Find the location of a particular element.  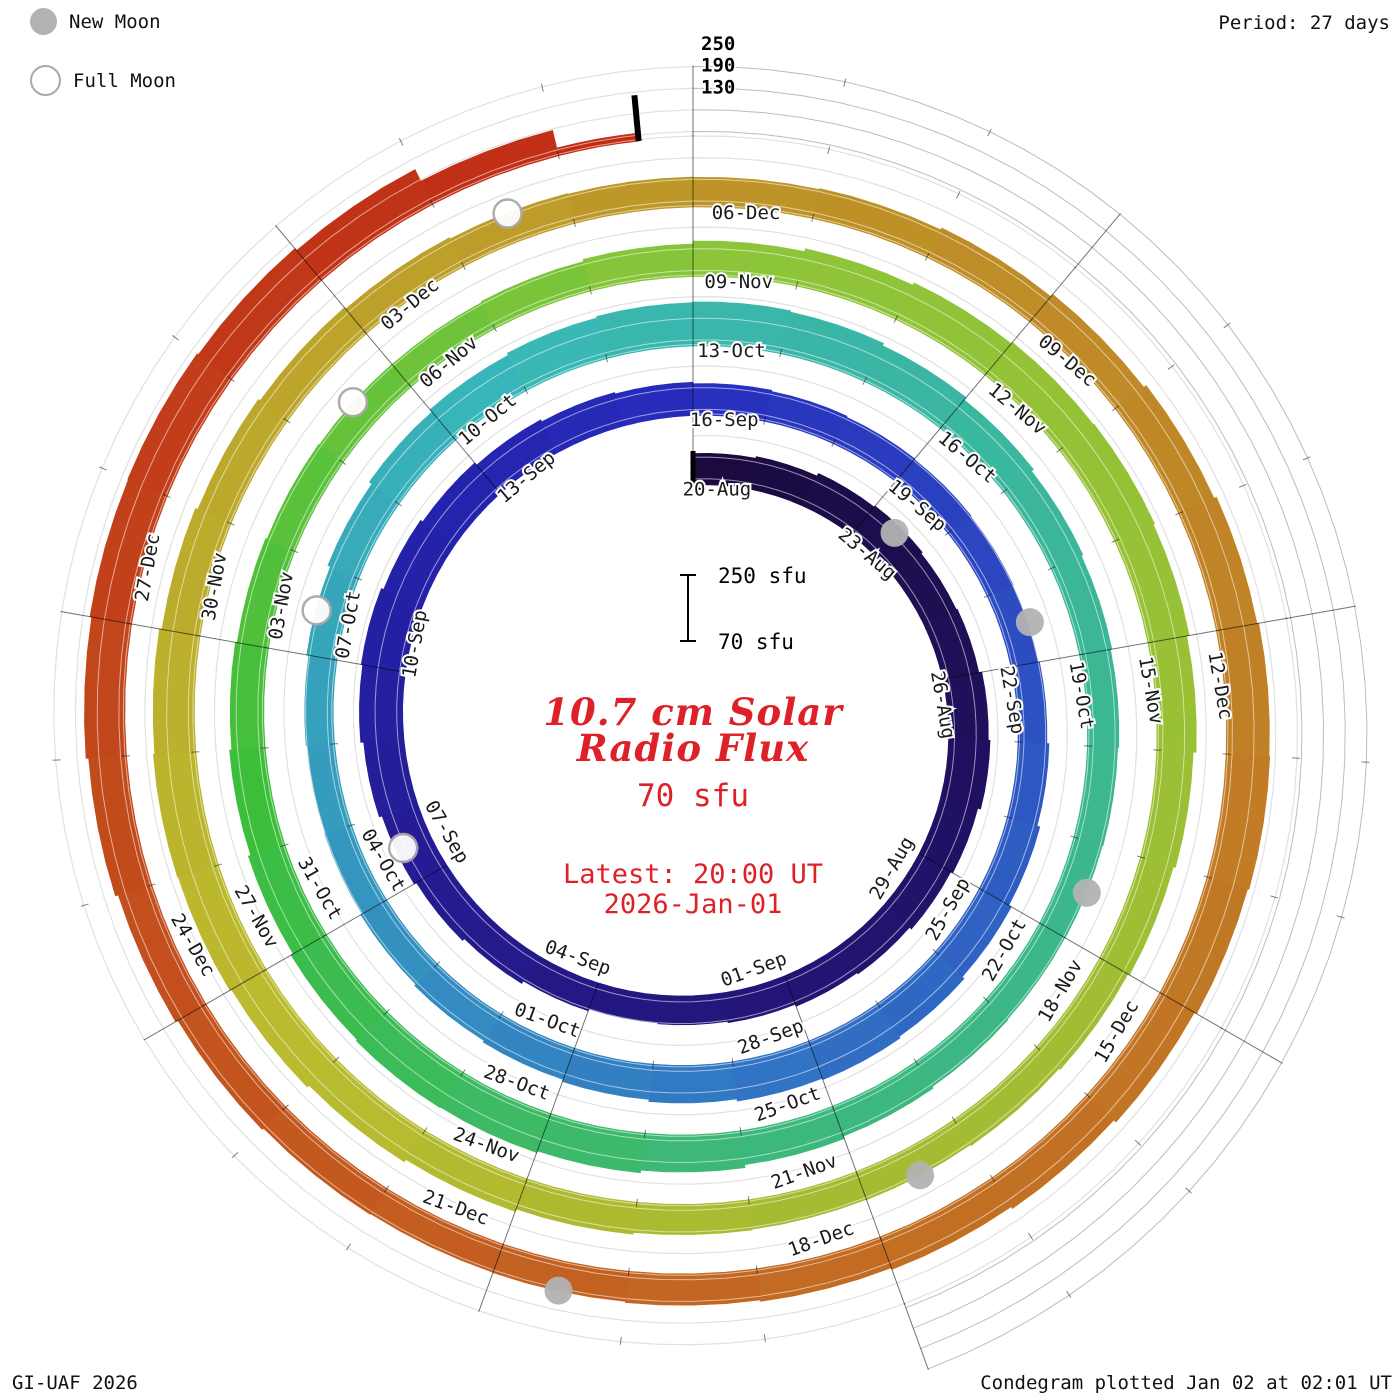

legend-new-moon: New Moon is located at coordinates (95, 21).